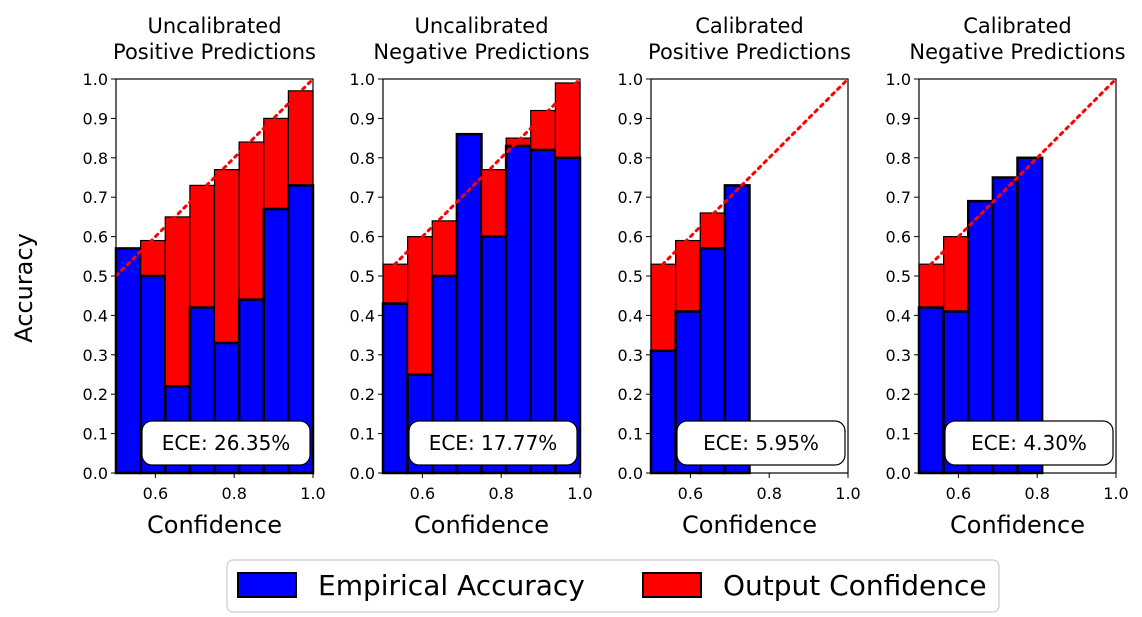 This screenshot has width=1142, height=617. I want to click on ece-value: ECE: 4.30%, so click(1029, 443).